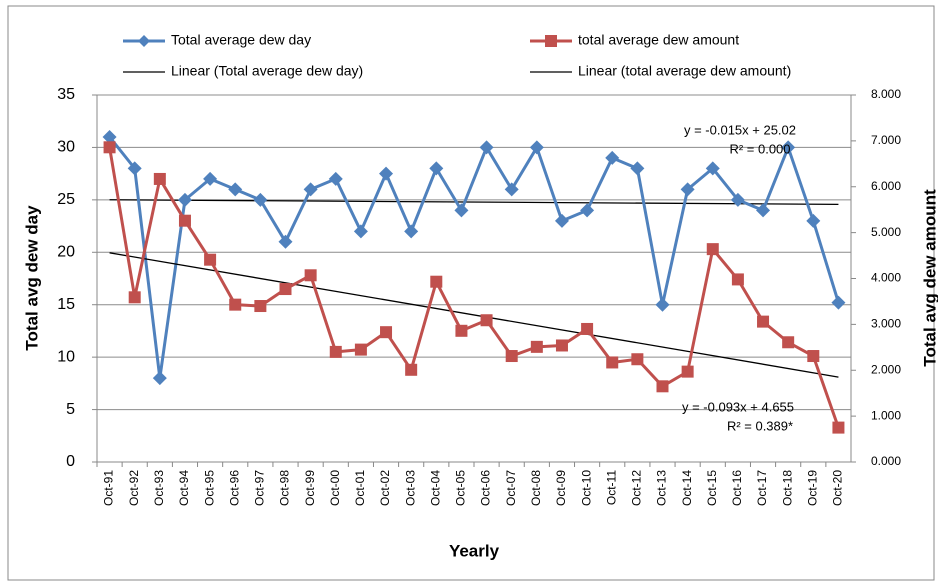  What do you see at coordinates (886, 278) in the screenshot?
I see `y2-tick-label: 4.000` at bounding box center [886, 278].